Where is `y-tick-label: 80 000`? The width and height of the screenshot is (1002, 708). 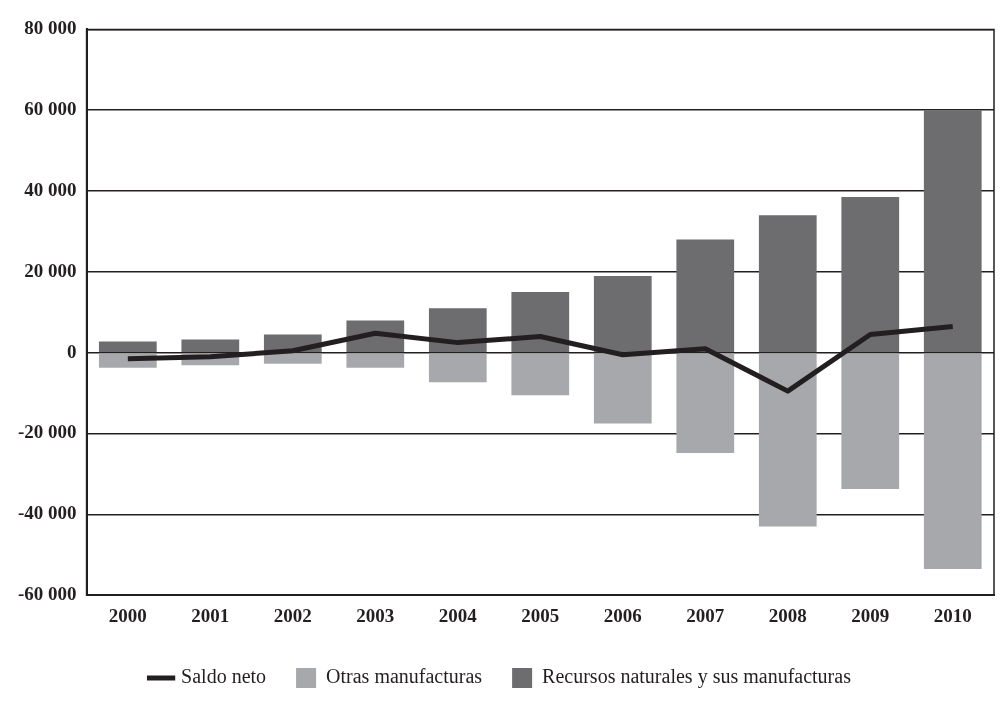
y-tick-label: 80 000 is located at coordinates (50, 28).